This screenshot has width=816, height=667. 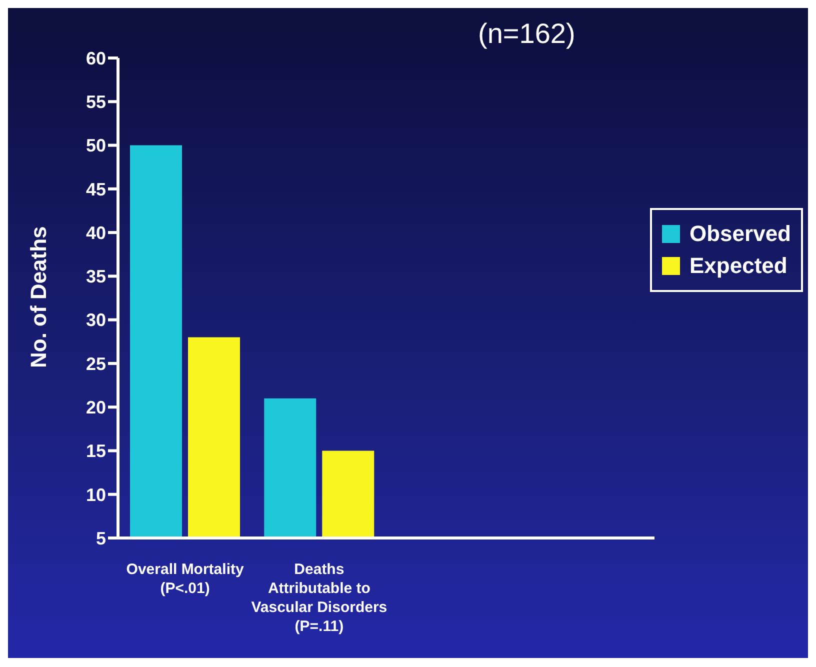 What do you see at coordinates (185, 579) in the screenshot?
I see `x-tick-label: Overall Mortality (P<.01)` at bounding box center [185, 579].